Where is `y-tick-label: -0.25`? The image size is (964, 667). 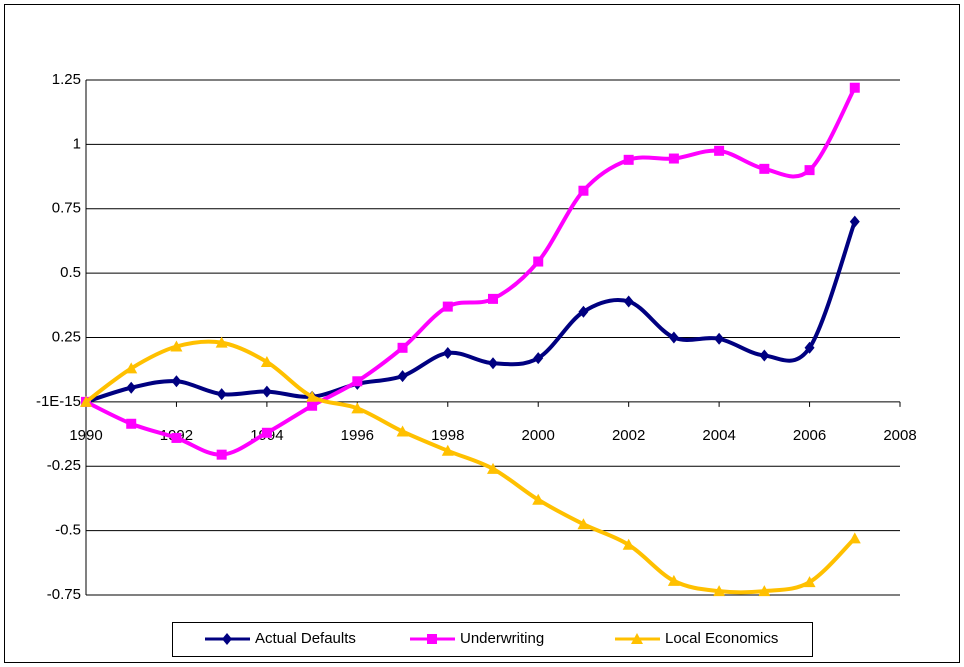 y-tick-label: -0.25 is located at coordinates (64, 465).